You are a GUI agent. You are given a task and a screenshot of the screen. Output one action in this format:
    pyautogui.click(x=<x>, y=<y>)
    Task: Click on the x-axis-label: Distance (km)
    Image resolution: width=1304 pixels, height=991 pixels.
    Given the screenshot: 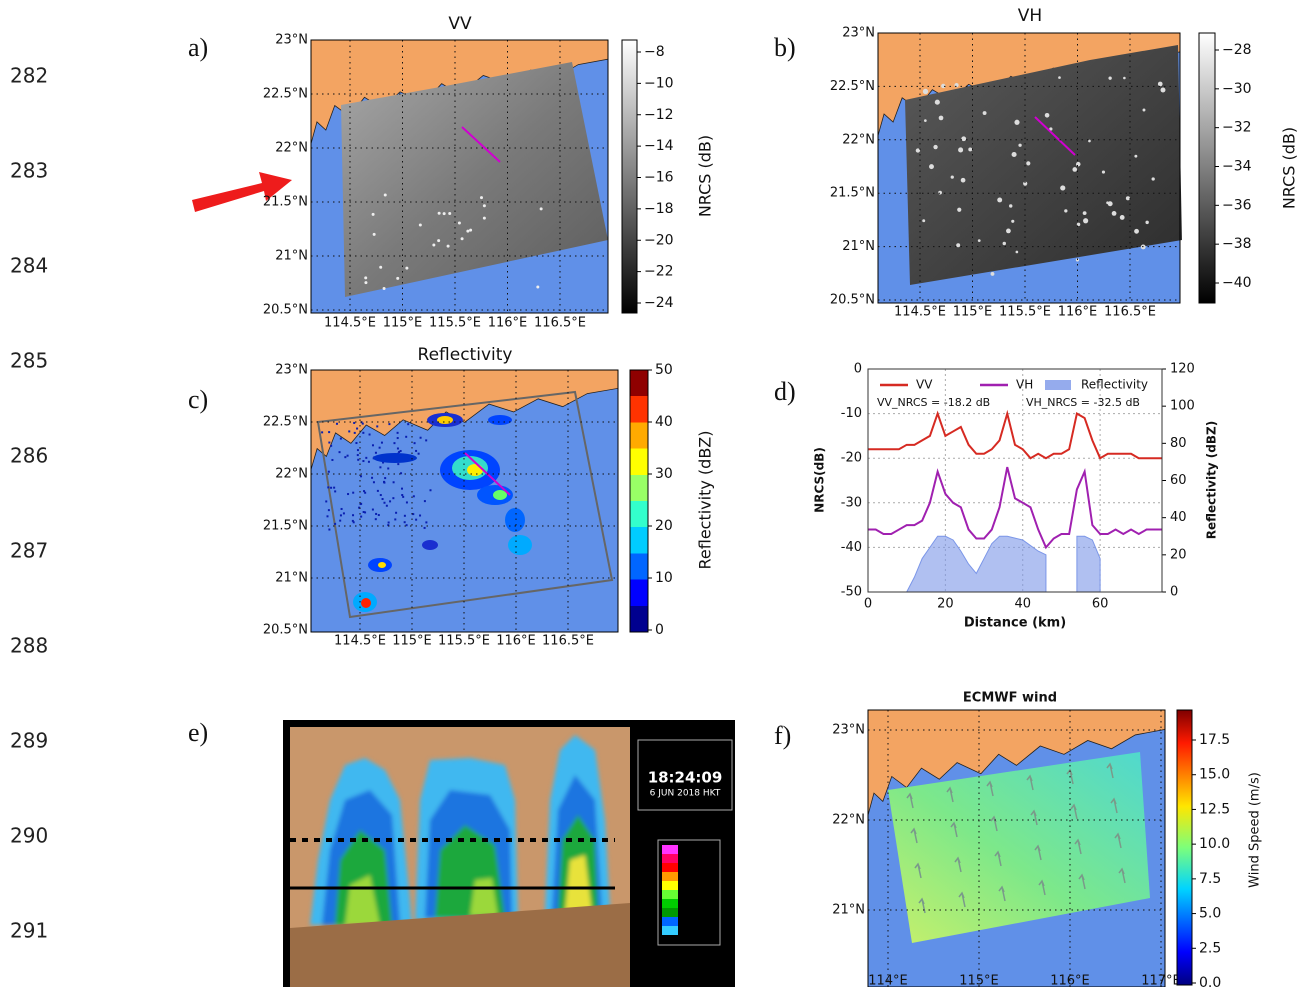 What is the action you would take?
    pyautogui.click(x=1015, y=623)
    